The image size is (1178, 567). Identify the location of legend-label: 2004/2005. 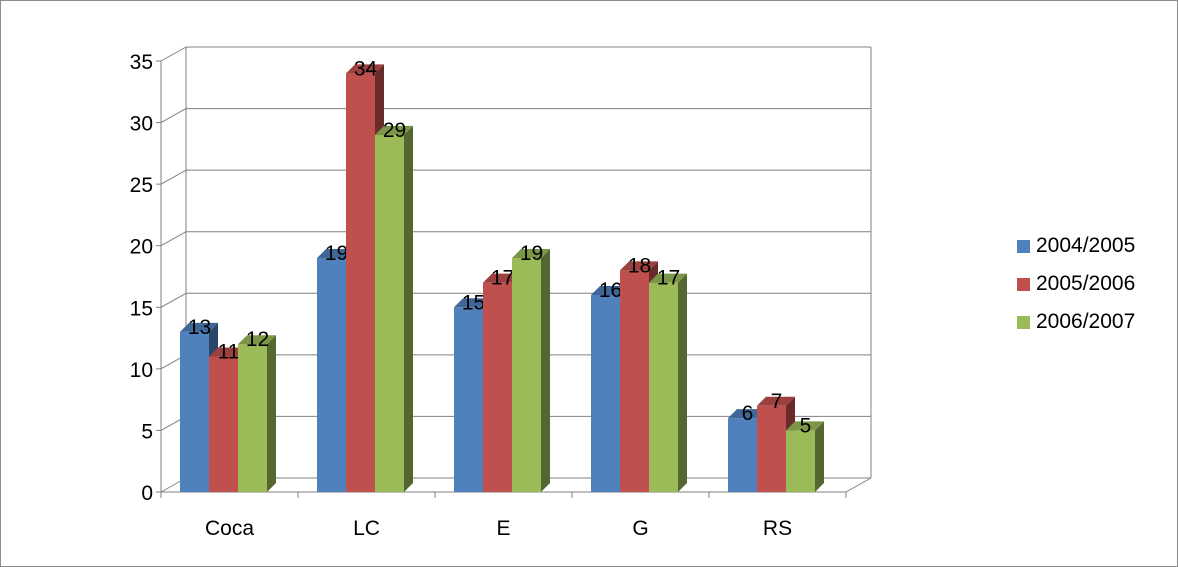
(1086, 245).